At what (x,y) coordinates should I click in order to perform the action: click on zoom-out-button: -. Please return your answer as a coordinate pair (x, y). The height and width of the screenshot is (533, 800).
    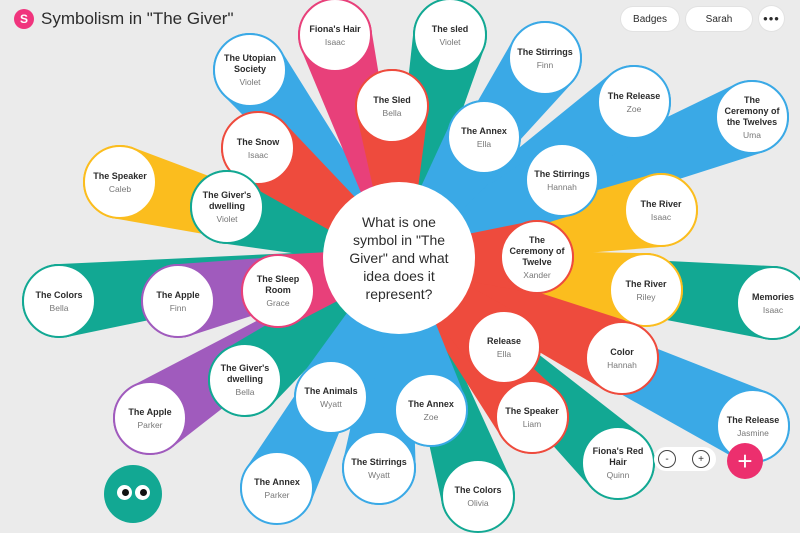
    Looking at the image, I should click on (667, 459).